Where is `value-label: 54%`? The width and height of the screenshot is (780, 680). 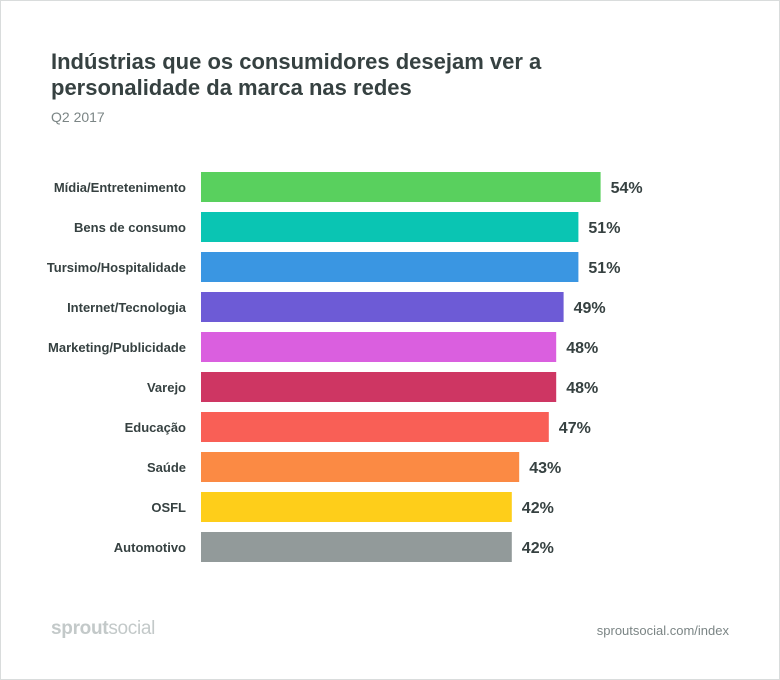
value-label: 54% is located at coordinates (627, 188).